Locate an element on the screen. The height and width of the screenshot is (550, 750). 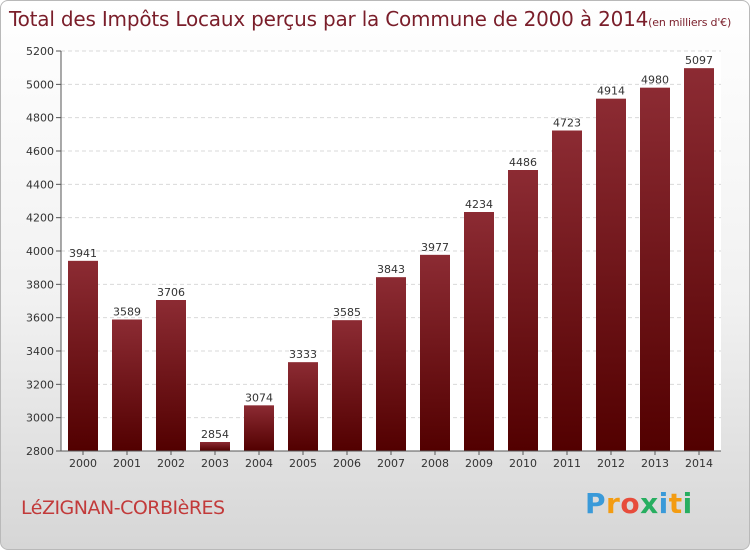
bar-2007 is located at coordinates (391, 364).